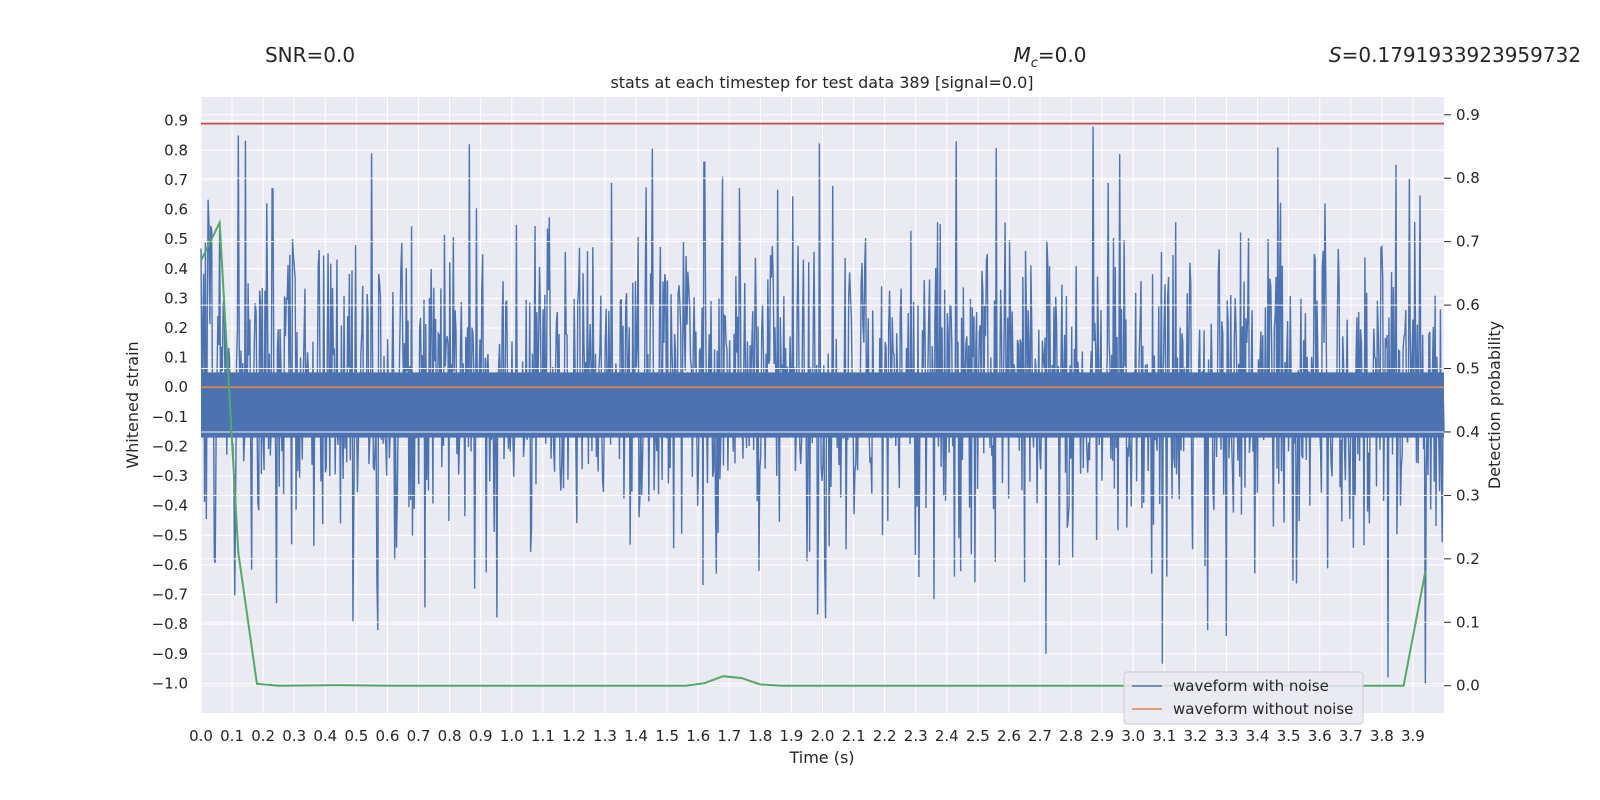 Image resolution: width=1600 pixels, height=800 pixels. What do you see at coordinates (1468, 686) in the screenshot?
I see `y-right-tick-label: 0.0` at bounding box center [1468, 686].